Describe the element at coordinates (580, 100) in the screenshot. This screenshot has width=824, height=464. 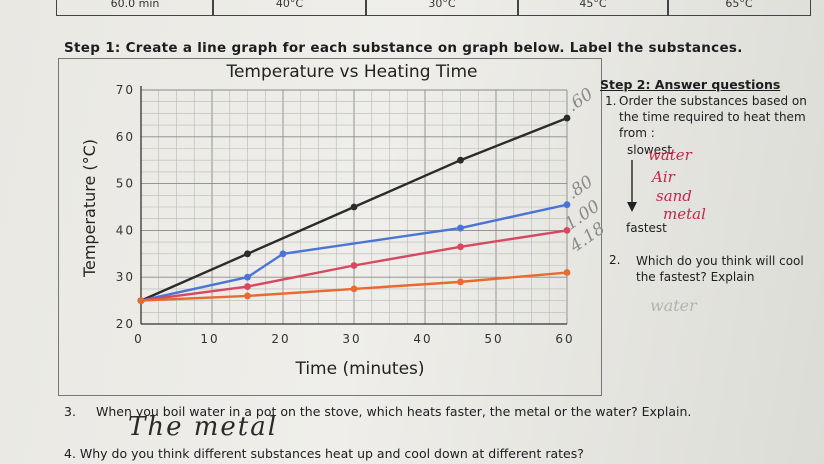
I see `series-label: .60` at that location.